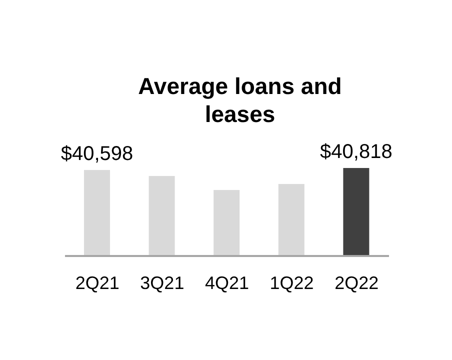  Describe the element at coordinates (162, 282) in the screenshot. I see `x-tick-label: 3Q21` at that location.